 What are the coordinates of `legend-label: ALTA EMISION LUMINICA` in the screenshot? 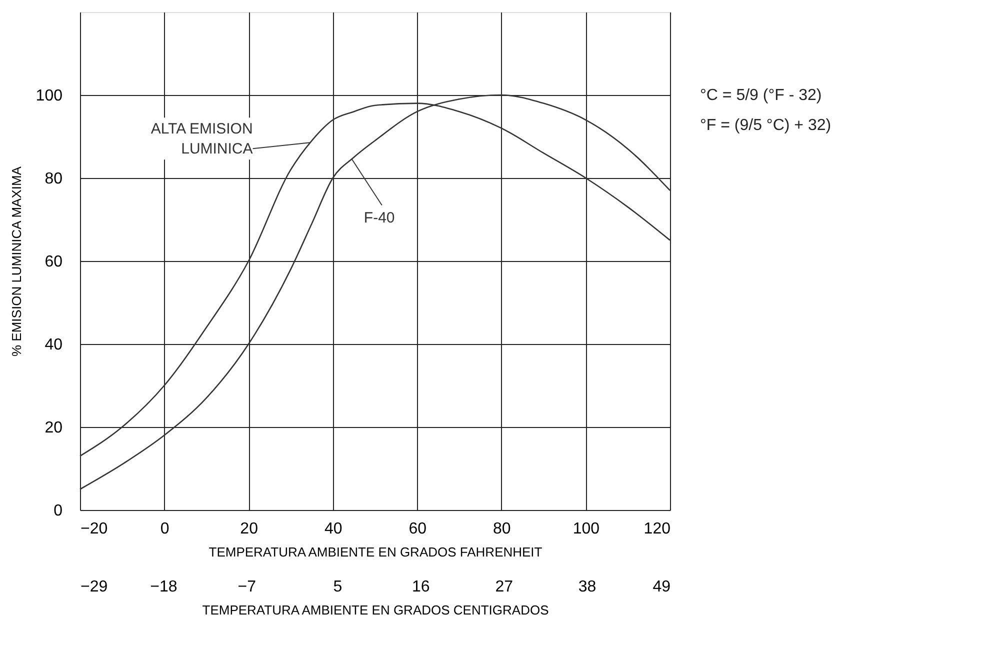 It's located at (201, 139).